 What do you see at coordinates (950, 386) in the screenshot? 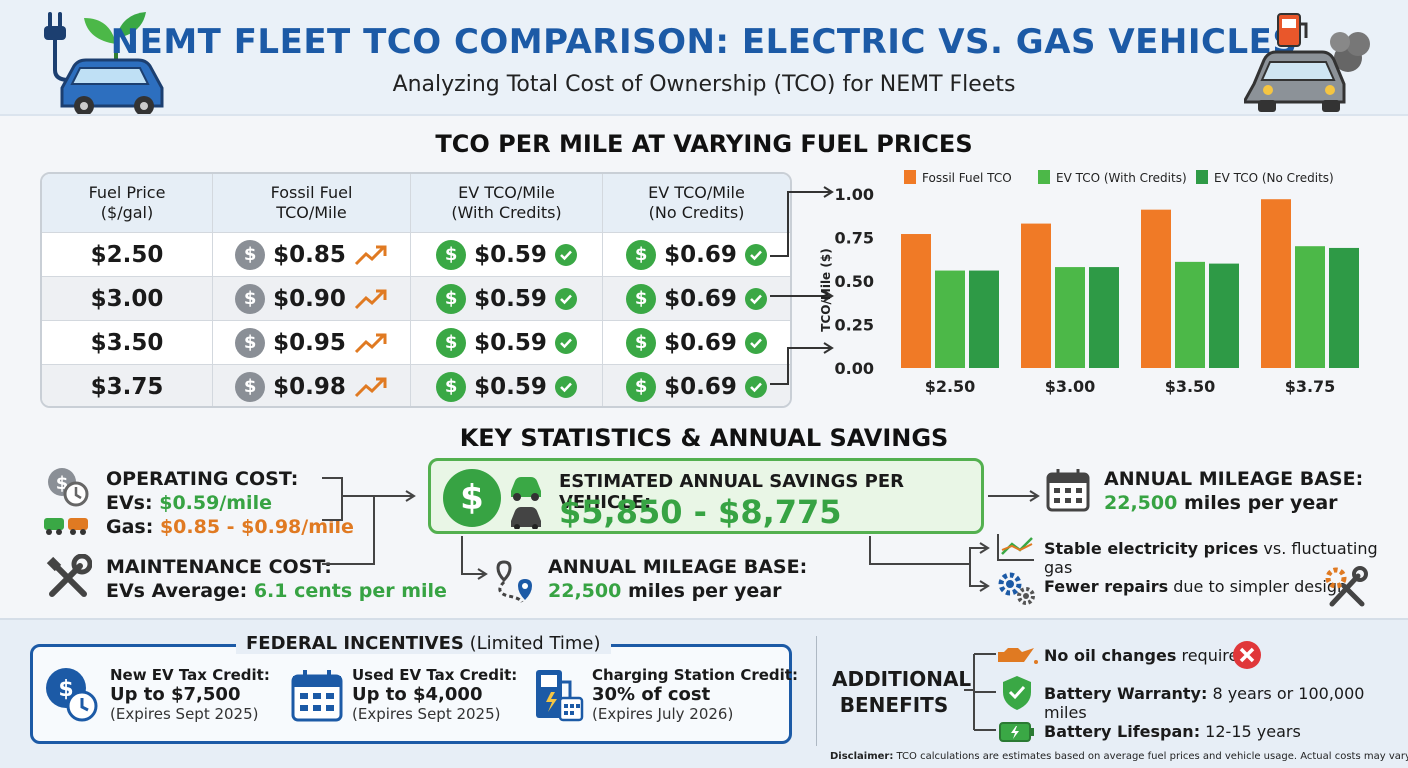
I see `x-tick-label: $2.50` at bounding box center [950, 386].